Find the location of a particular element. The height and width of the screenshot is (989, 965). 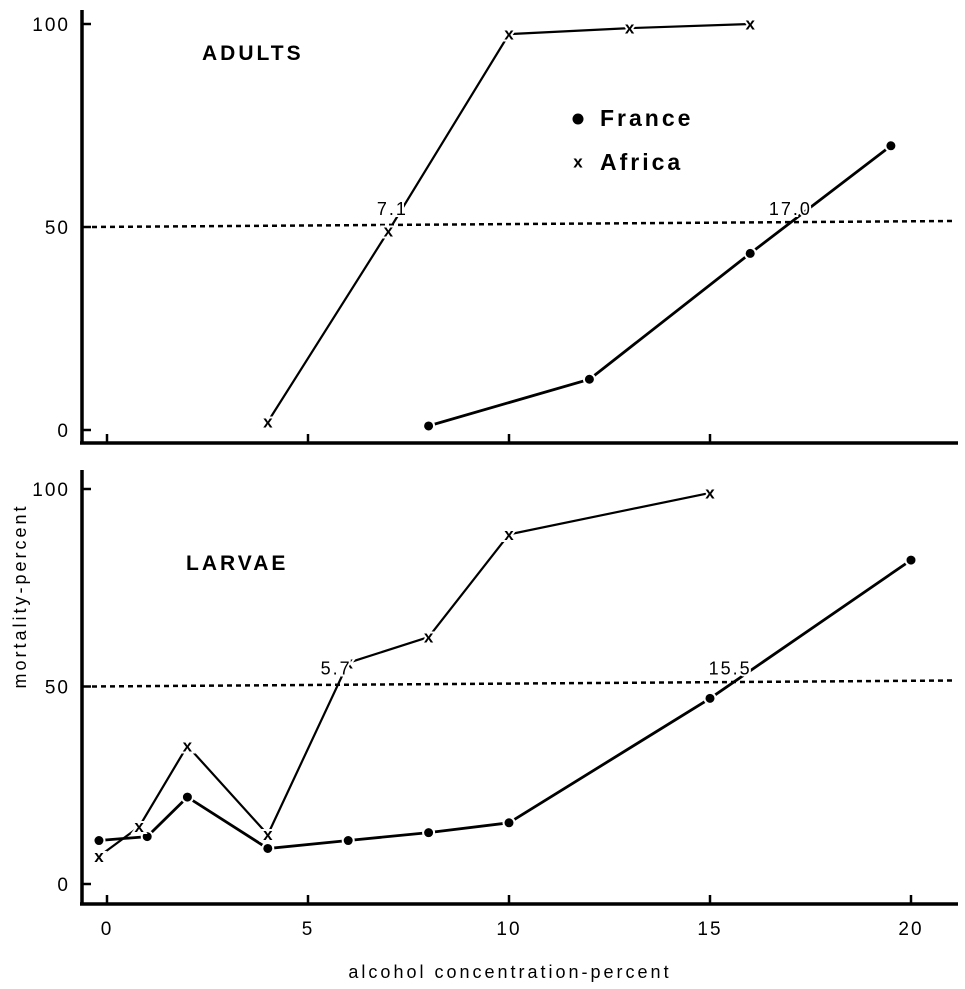

adults-panel-title: ADULTS is located at coordinates (253, 53).